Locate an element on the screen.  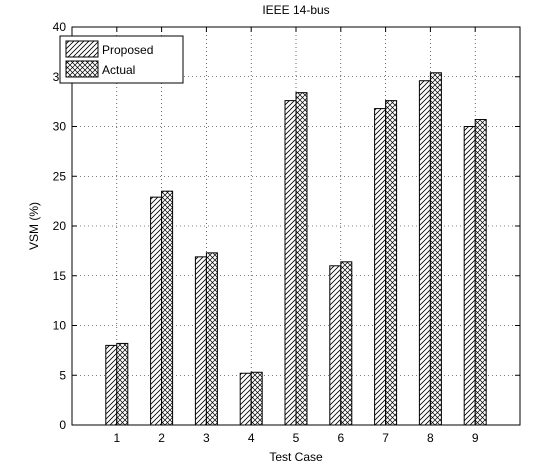
legend-label-proposed: Proposed is located at coordinates (127, 50).